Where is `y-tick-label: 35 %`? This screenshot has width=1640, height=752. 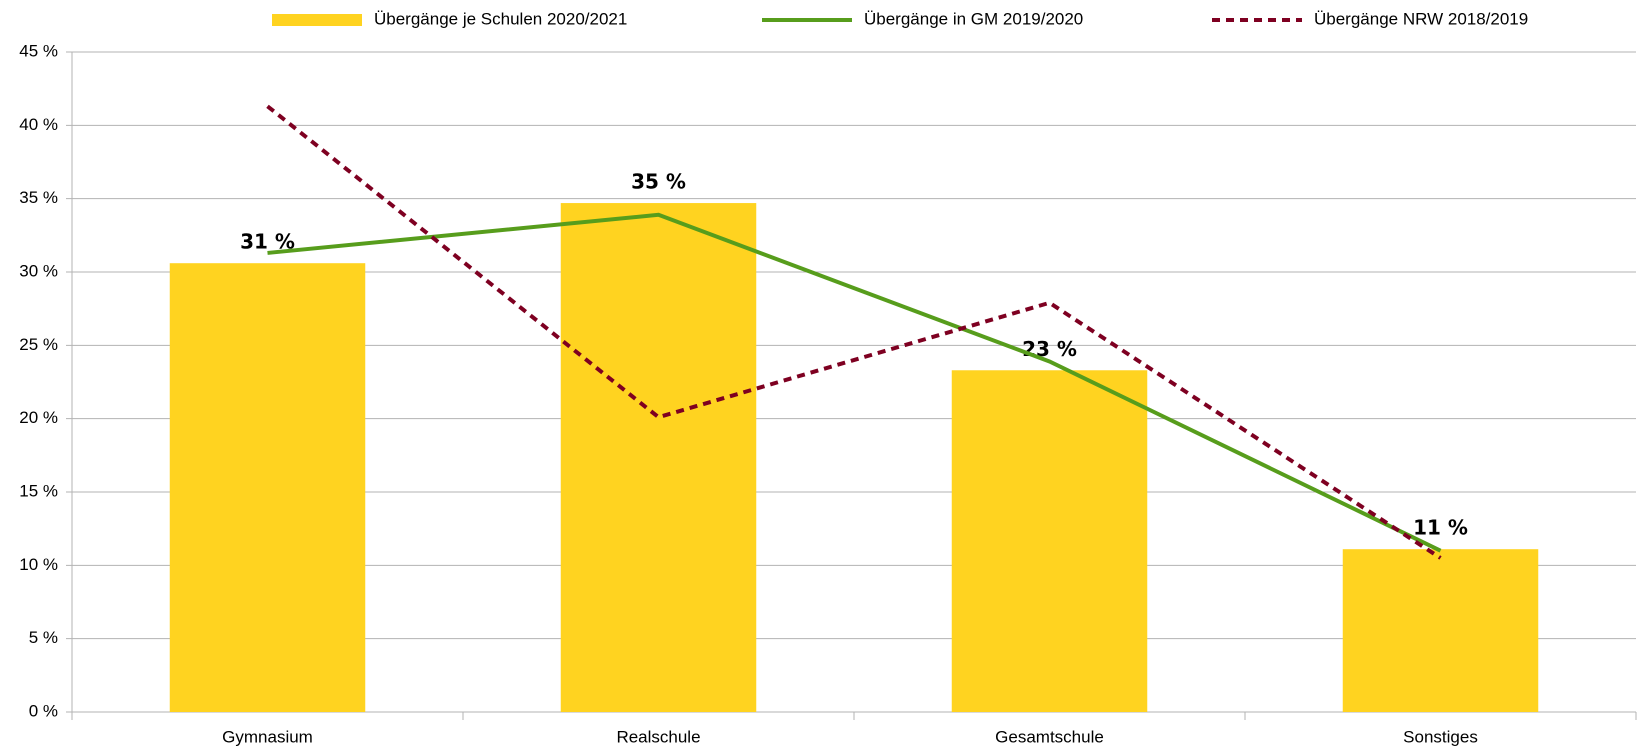 y-tick-label: 35 % is located at coordinates (38, 197).